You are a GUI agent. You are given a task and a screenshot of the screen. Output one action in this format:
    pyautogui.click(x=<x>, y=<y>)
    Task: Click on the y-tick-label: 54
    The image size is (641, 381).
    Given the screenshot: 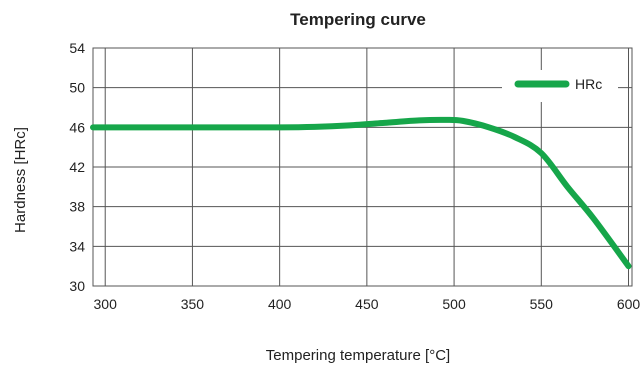 What is the action you would take?
    pyautogui.click(x=77, y=48)
    